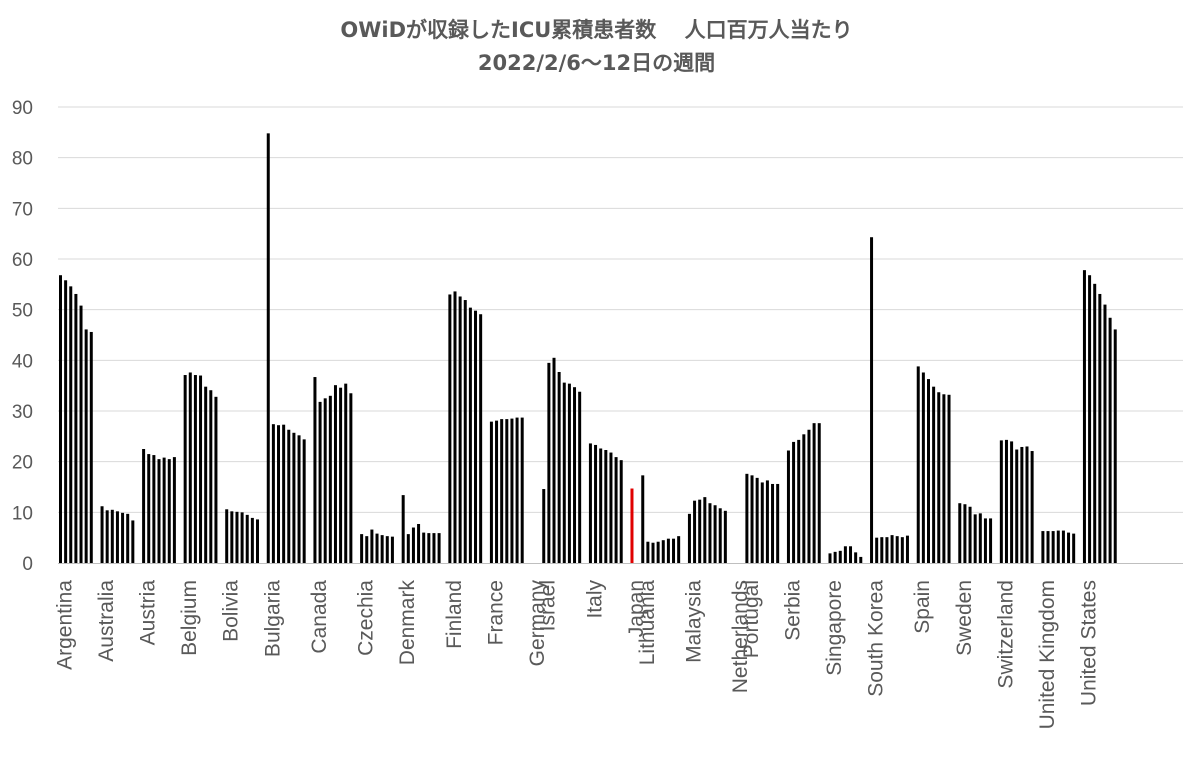  I want to click on x-tick-label: Netherlands, so click(740, 636).